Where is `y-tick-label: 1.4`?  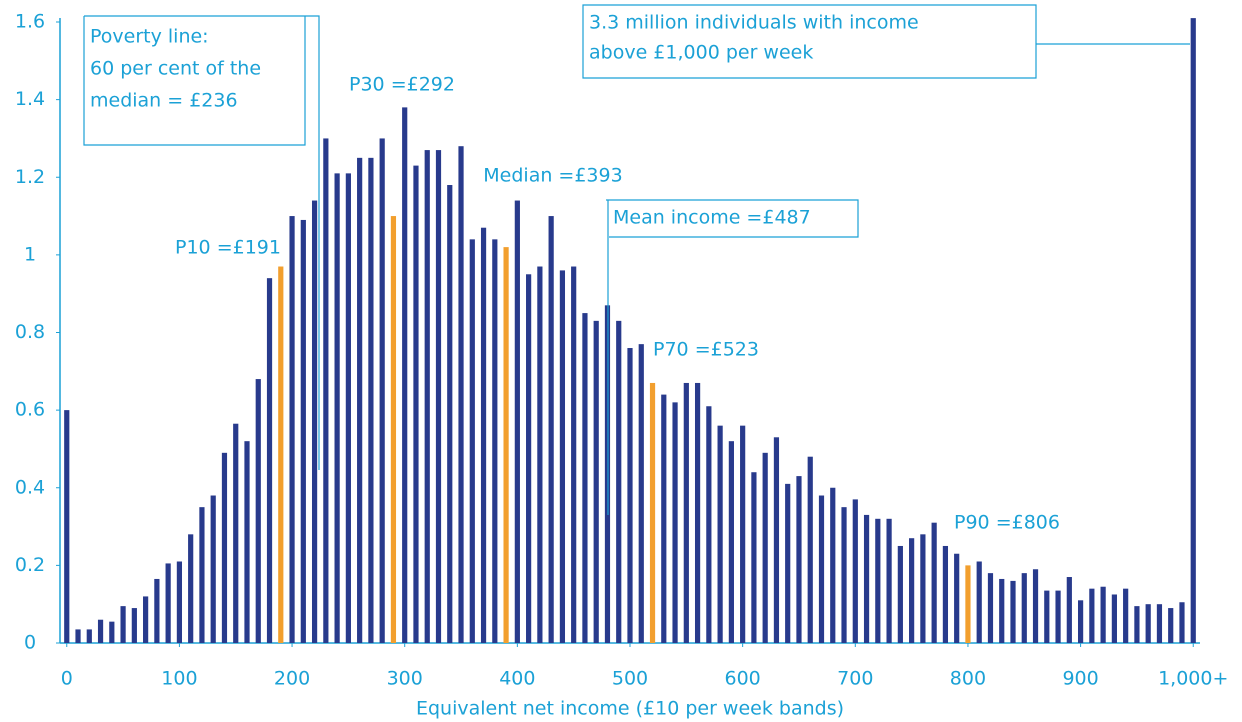 y-tick-label: 1.4 is located at coordinates (30, 99).